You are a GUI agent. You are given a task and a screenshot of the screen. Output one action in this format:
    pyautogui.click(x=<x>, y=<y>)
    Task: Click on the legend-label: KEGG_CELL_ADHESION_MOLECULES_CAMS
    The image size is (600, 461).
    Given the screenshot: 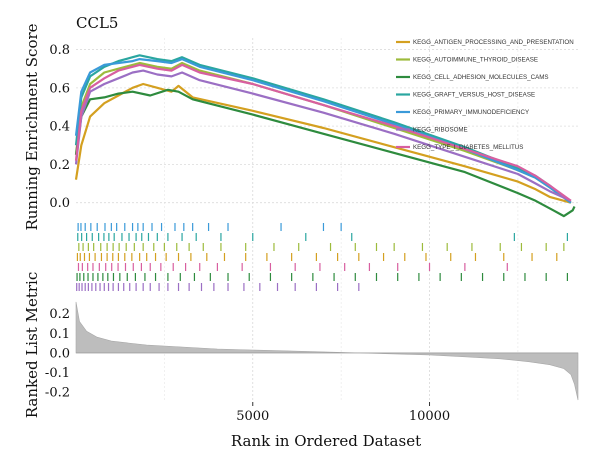 What is the action you would take?
    pyautogui.click(x=481, y=77)
    